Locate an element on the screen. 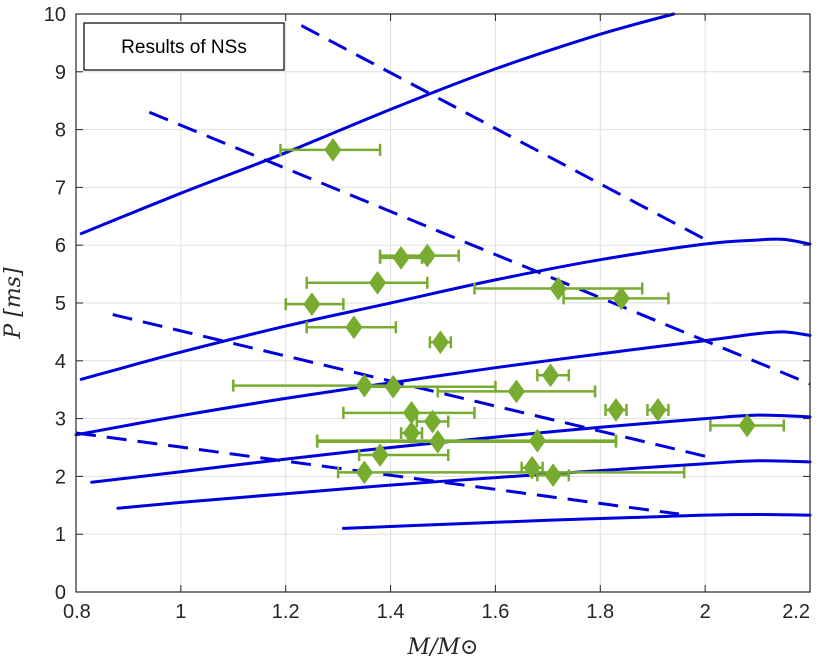 This screenshot has height=662, width=831. x-tick-label: 1.4 is located at coordinates (391, 612).